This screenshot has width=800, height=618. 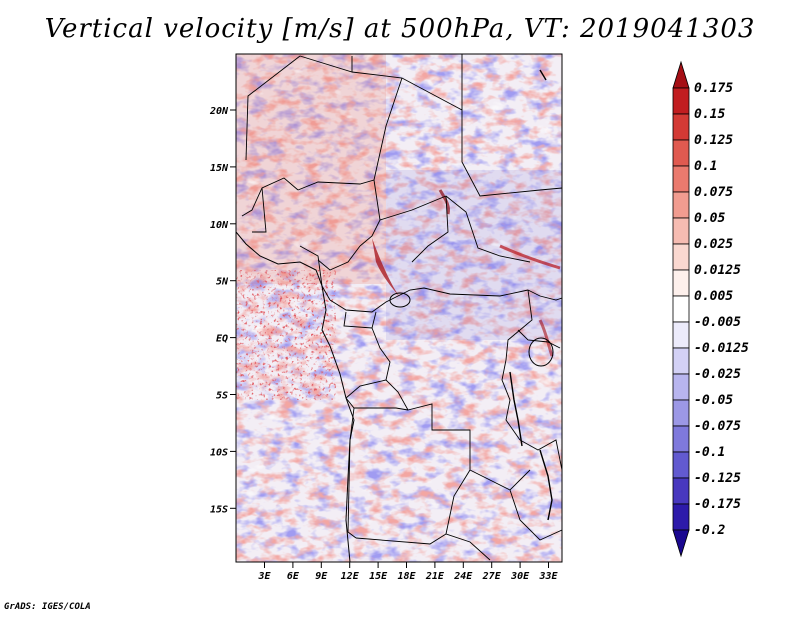 I want to click on lon-label: 6E, so click(x=293, y=576).